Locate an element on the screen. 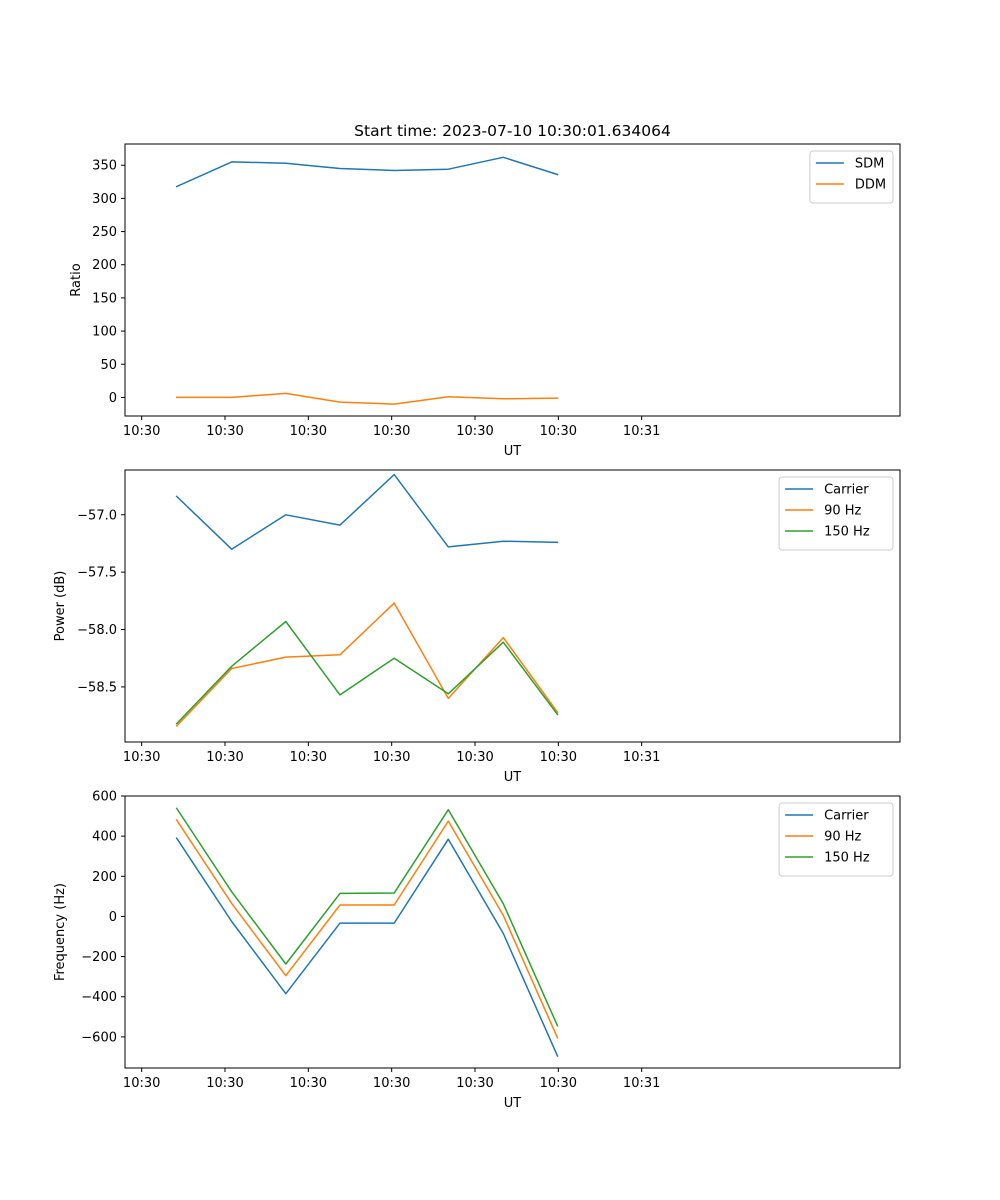  legend: SDM DDM is located at coordinates (851, 177).